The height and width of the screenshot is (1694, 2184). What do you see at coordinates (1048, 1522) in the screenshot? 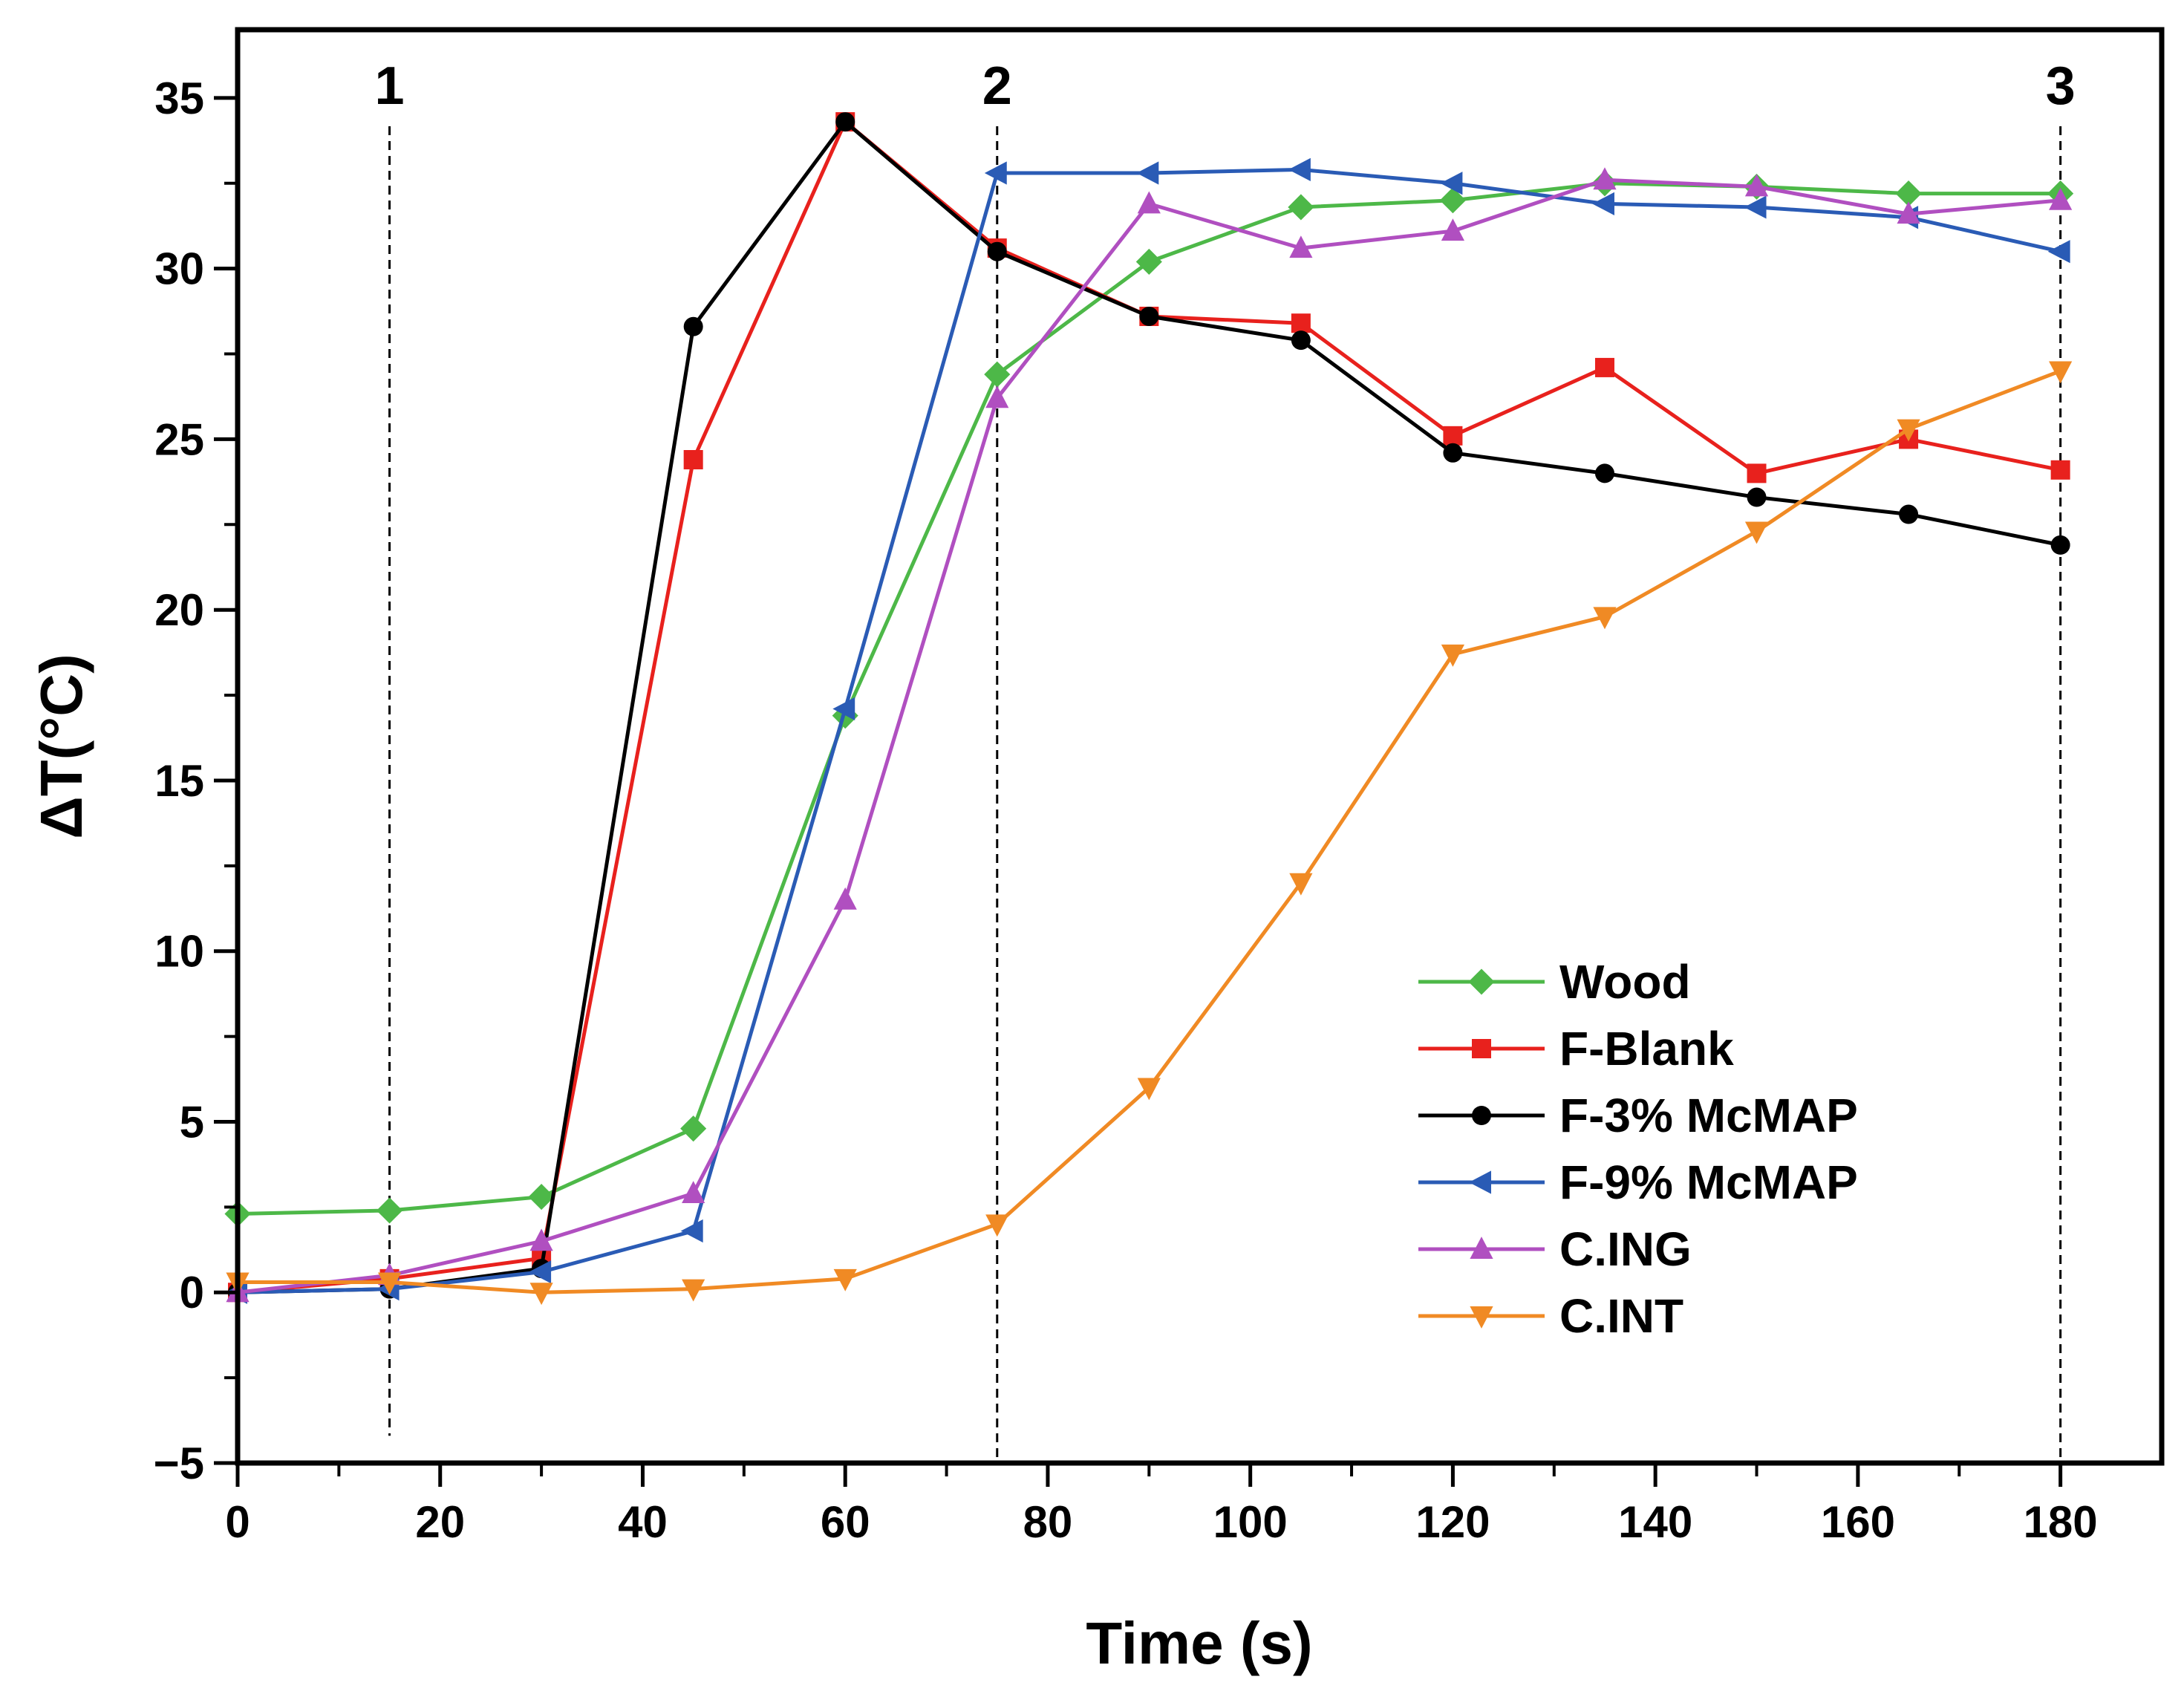
I see `x-tick-label: 80` at bounding box center [1048, 1522].